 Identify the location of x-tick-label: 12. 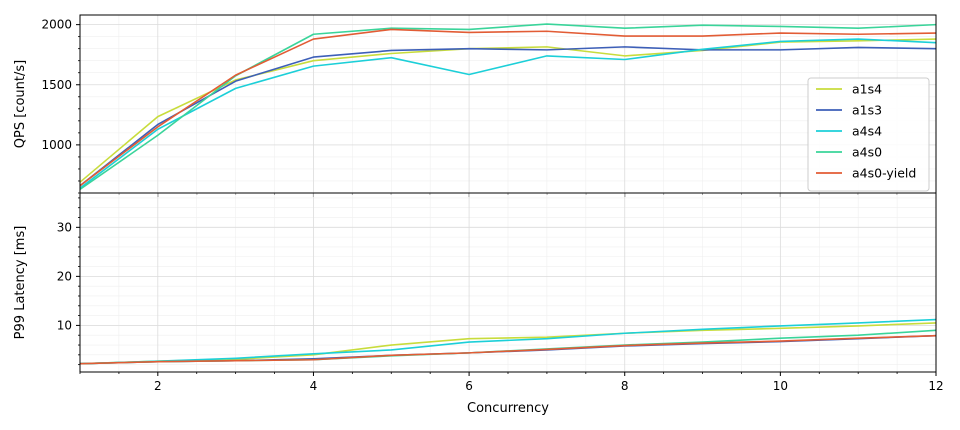
(935, 386).